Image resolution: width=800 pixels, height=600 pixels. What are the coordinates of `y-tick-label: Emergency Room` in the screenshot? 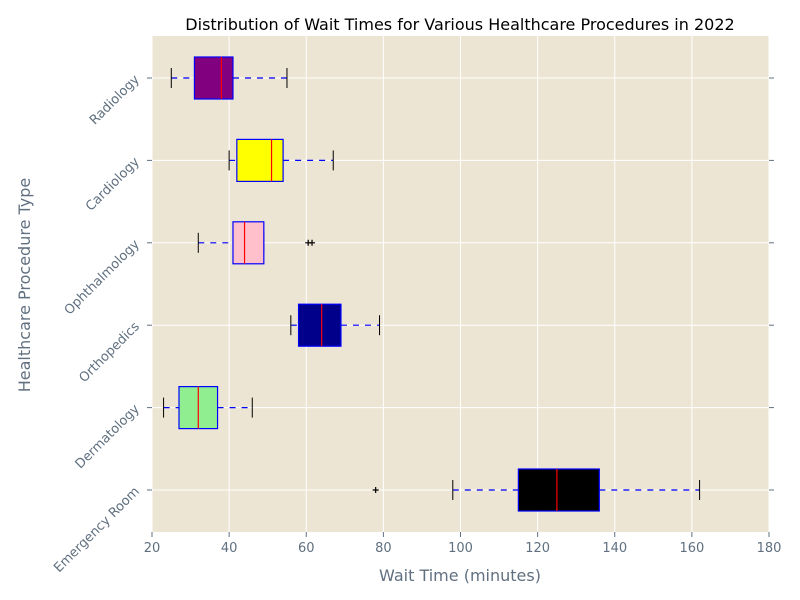 It's located at (97, 530).